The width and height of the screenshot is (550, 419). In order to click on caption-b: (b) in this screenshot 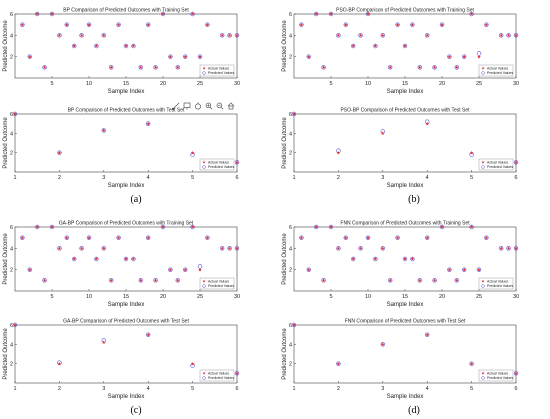, I will do `click(414, 199)`.